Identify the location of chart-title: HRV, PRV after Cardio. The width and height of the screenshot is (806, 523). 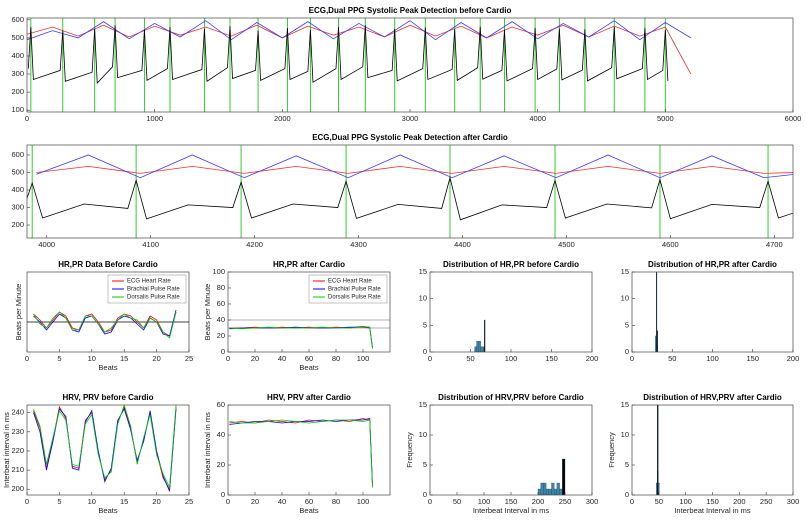
(309, 397).